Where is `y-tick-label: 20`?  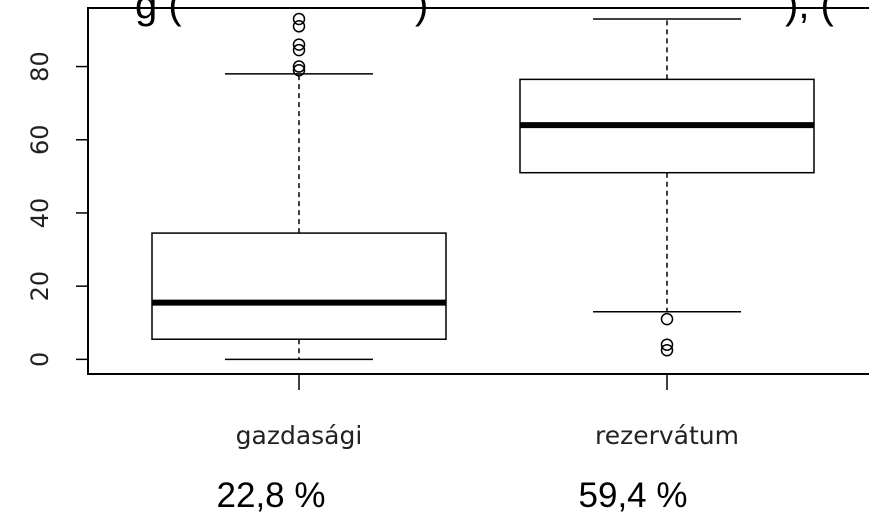
y-tick-label: 20 is located at coordinates (40, 286).